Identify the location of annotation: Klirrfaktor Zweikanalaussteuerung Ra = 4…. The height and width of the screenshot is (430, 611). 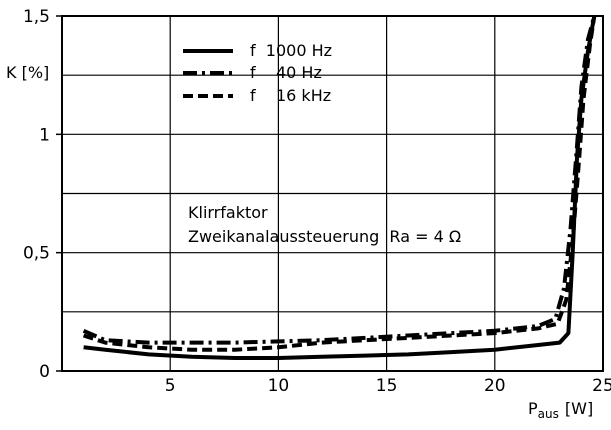
(324, 224).